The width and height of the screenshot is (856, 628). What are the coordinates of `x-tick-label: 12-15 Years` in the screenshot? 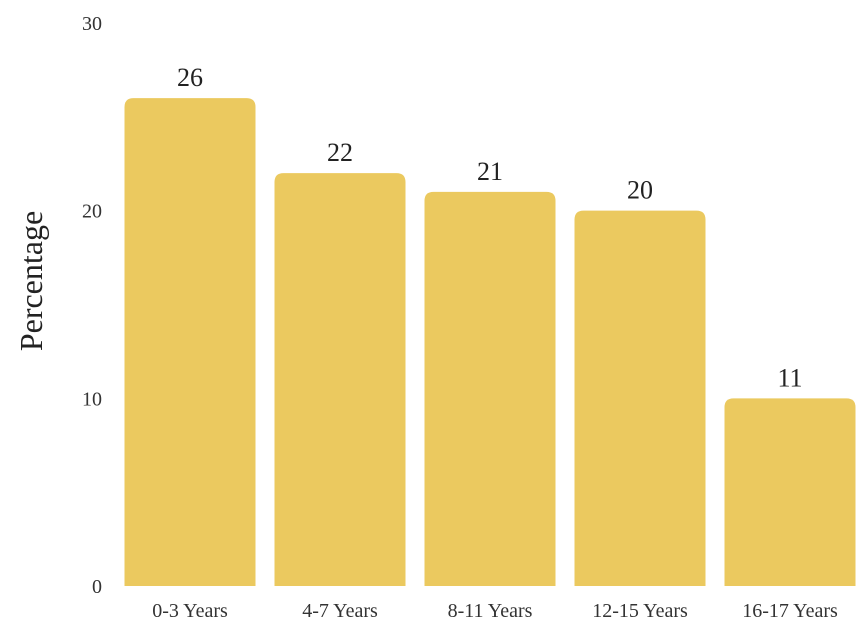 It's located at (640, 611).